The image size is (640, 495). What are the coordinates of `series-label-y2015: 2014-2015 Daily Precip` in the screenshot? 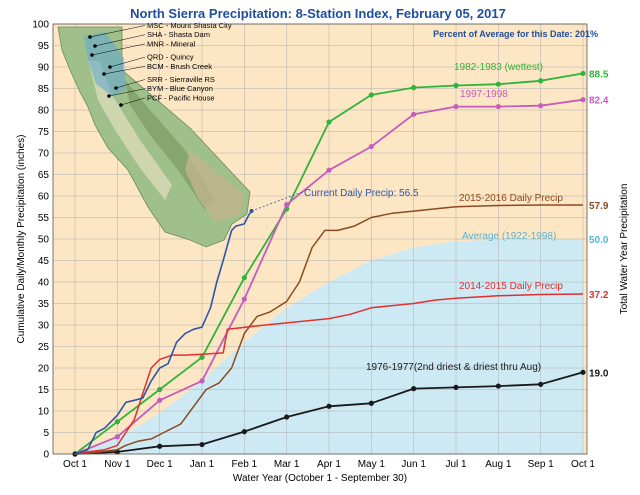 It's located at (511, 286).